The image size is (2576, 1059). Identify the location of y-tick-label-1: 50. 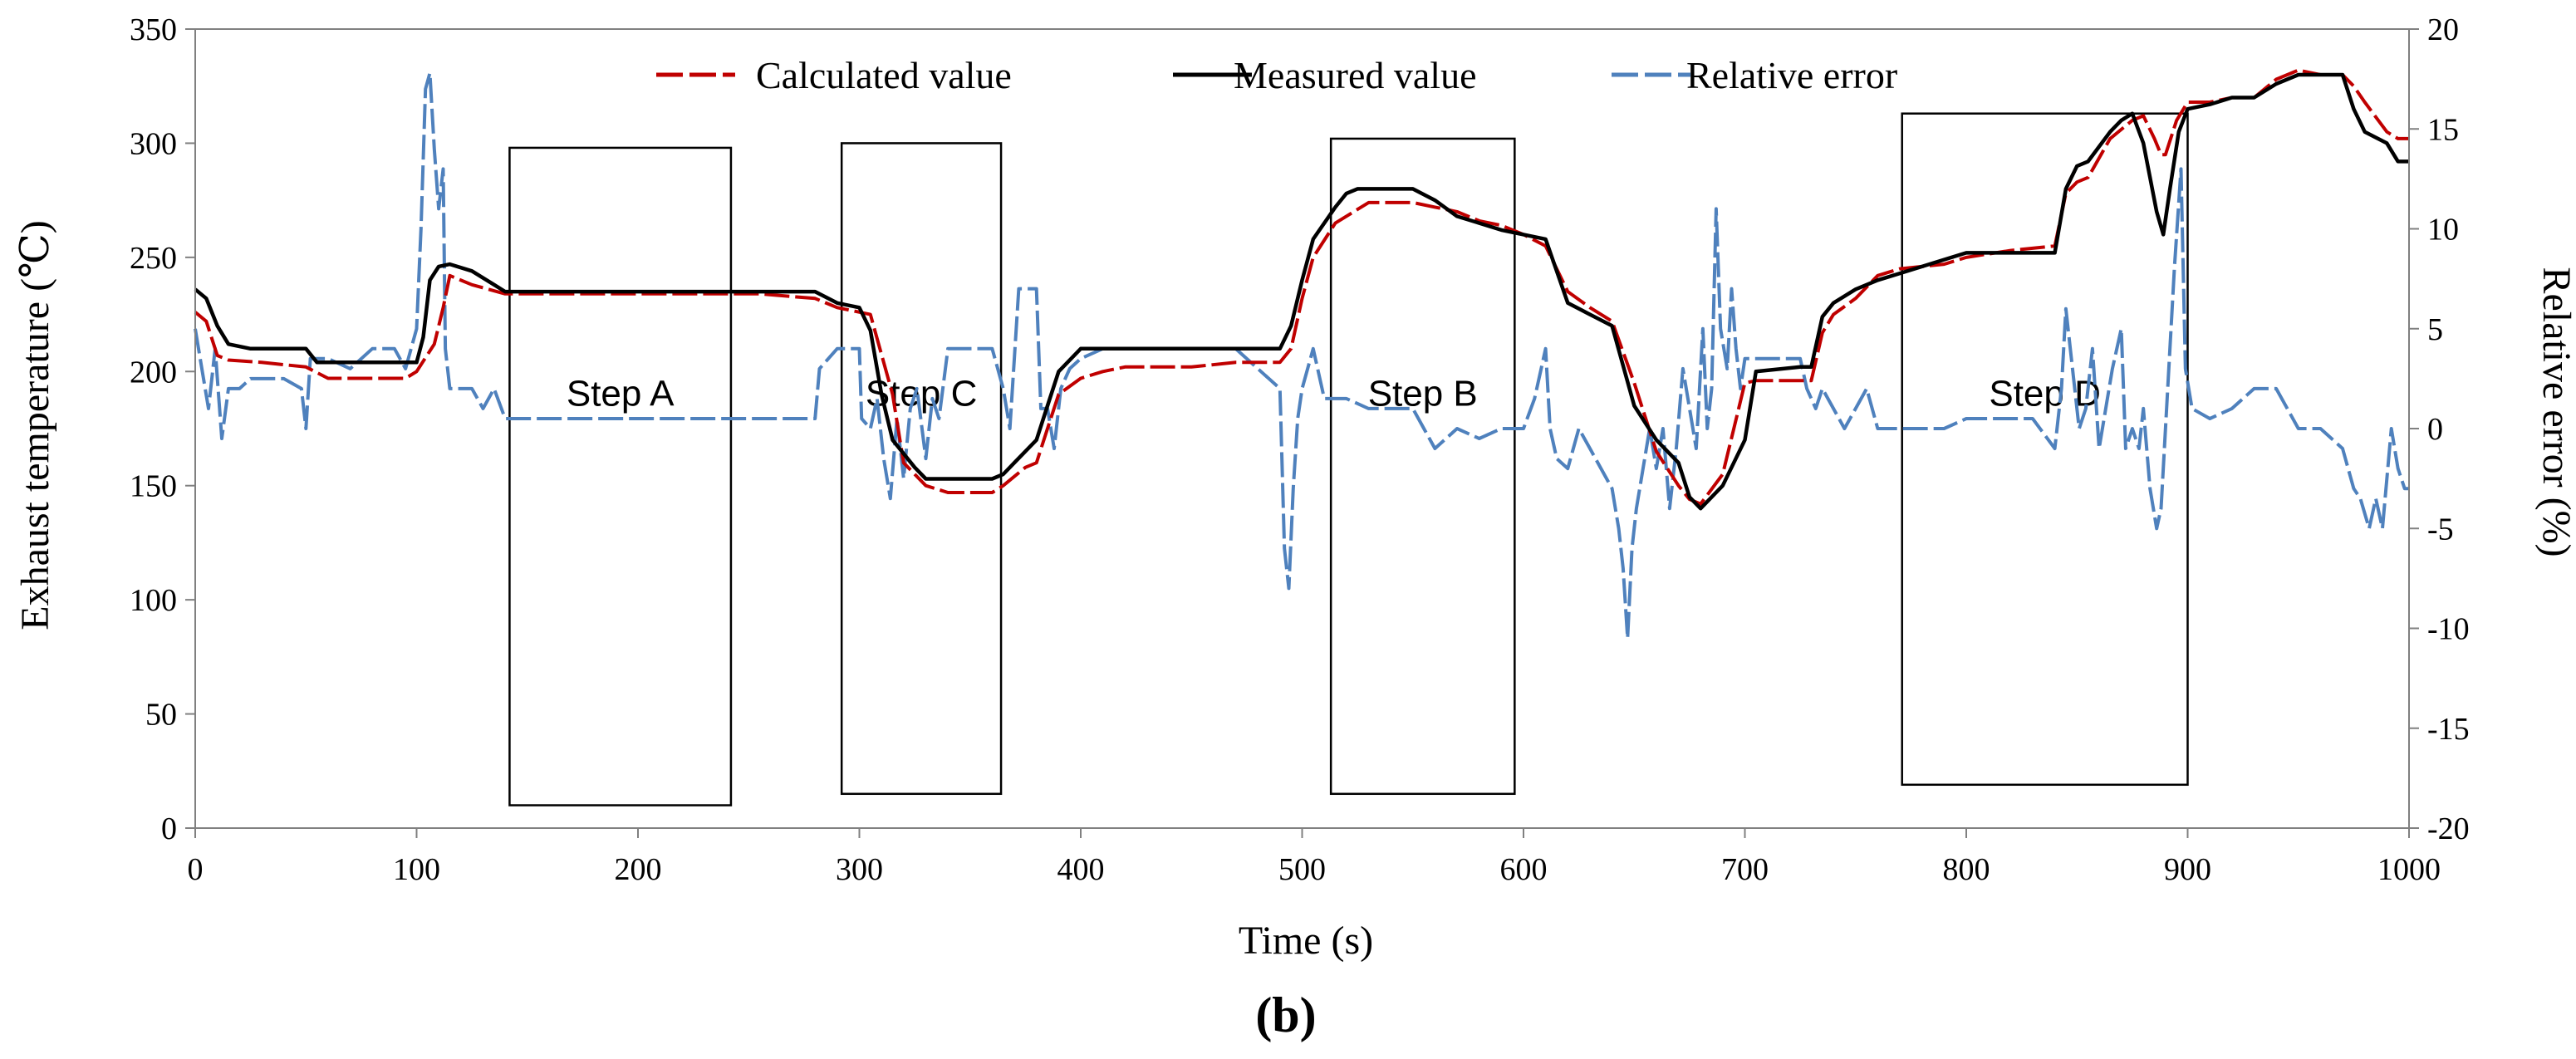
(161, 715).